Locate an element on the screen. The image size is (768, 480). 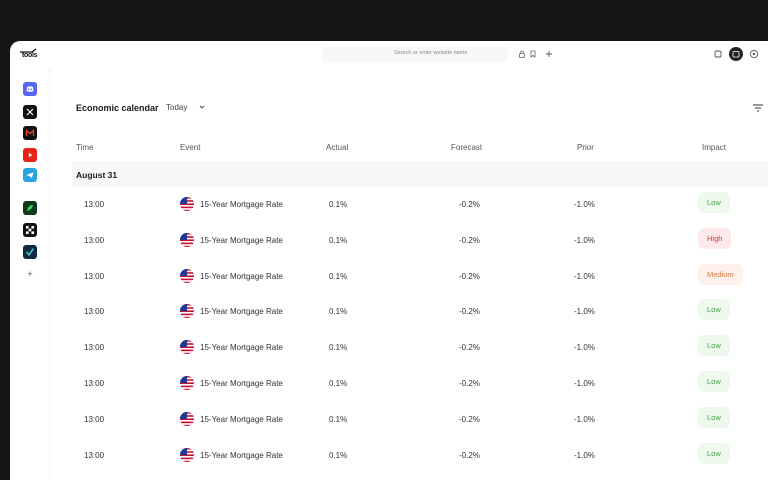
address-bar: Search or enter website name is located at coordinates (415, 54).